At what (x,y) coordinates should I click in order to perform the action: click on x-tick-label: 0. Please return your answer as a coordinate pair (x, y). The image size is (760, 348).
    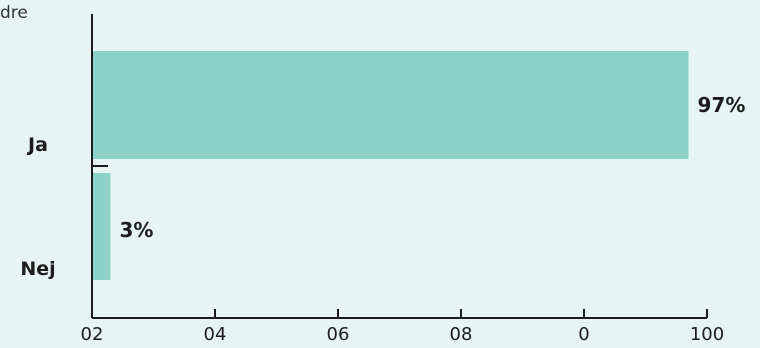
    Looking at the image, I should click on (583, 333).